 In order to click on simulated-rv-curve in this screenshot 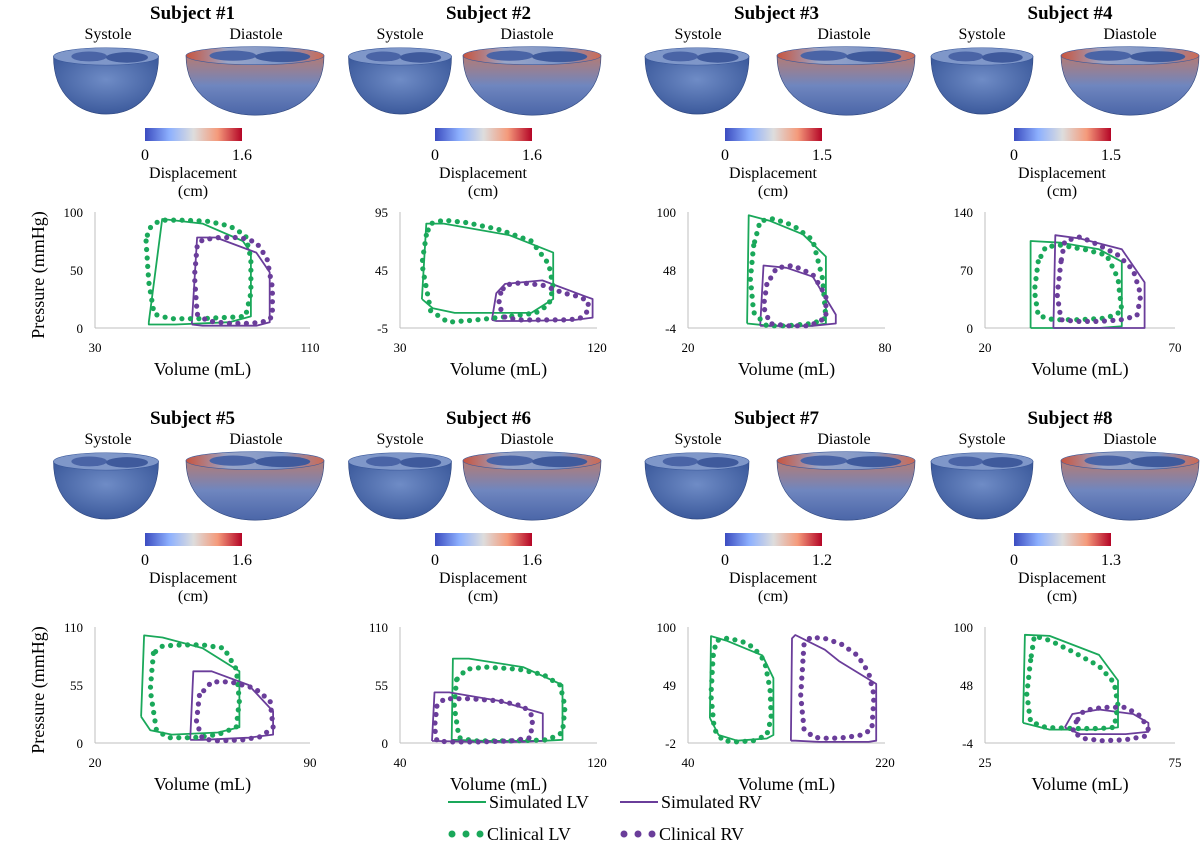, I will do `click(834, 688)`.